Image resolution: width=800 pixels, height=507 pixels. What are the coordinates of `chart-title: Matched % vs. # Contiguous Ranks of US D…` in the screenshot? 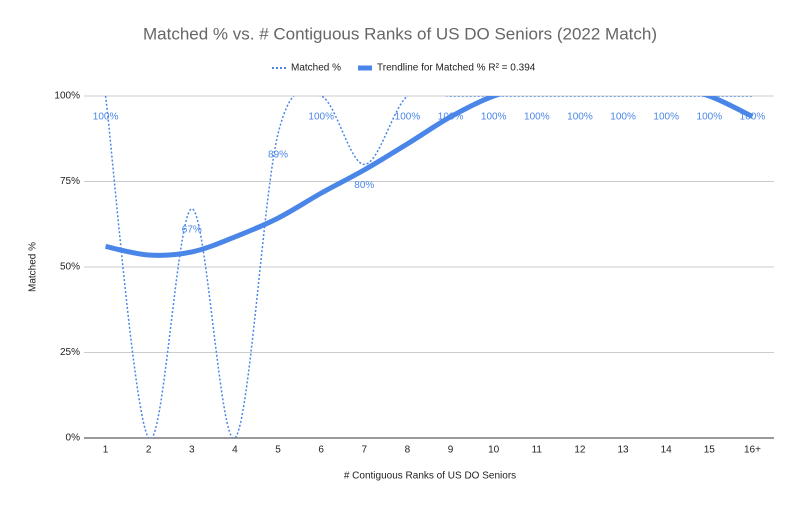 It's located at (400, 33).